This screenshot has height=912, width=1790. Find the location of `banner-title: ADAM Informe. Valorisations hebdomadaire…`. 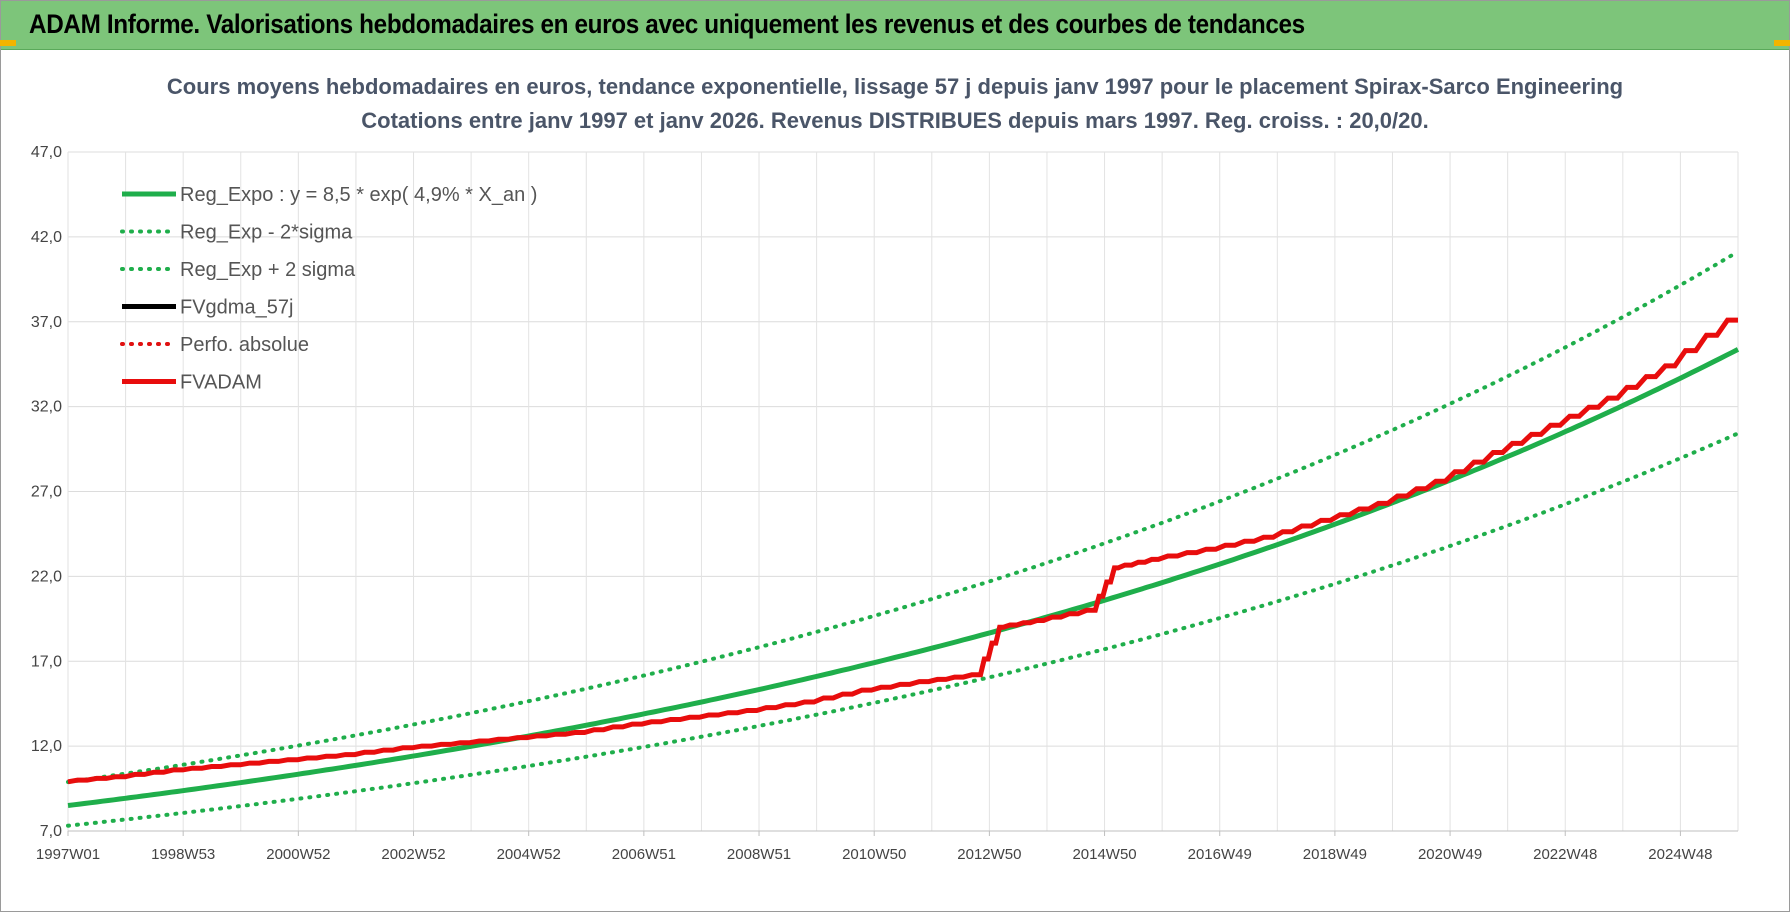

banner-title: ADAM Informe. Valorisations hebdomadaire… is located at coordinates (667, 24).